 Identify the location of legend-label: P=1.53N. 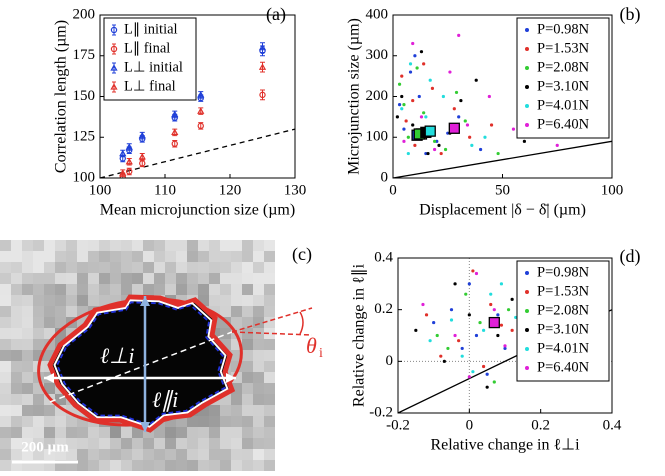
(563, 48).